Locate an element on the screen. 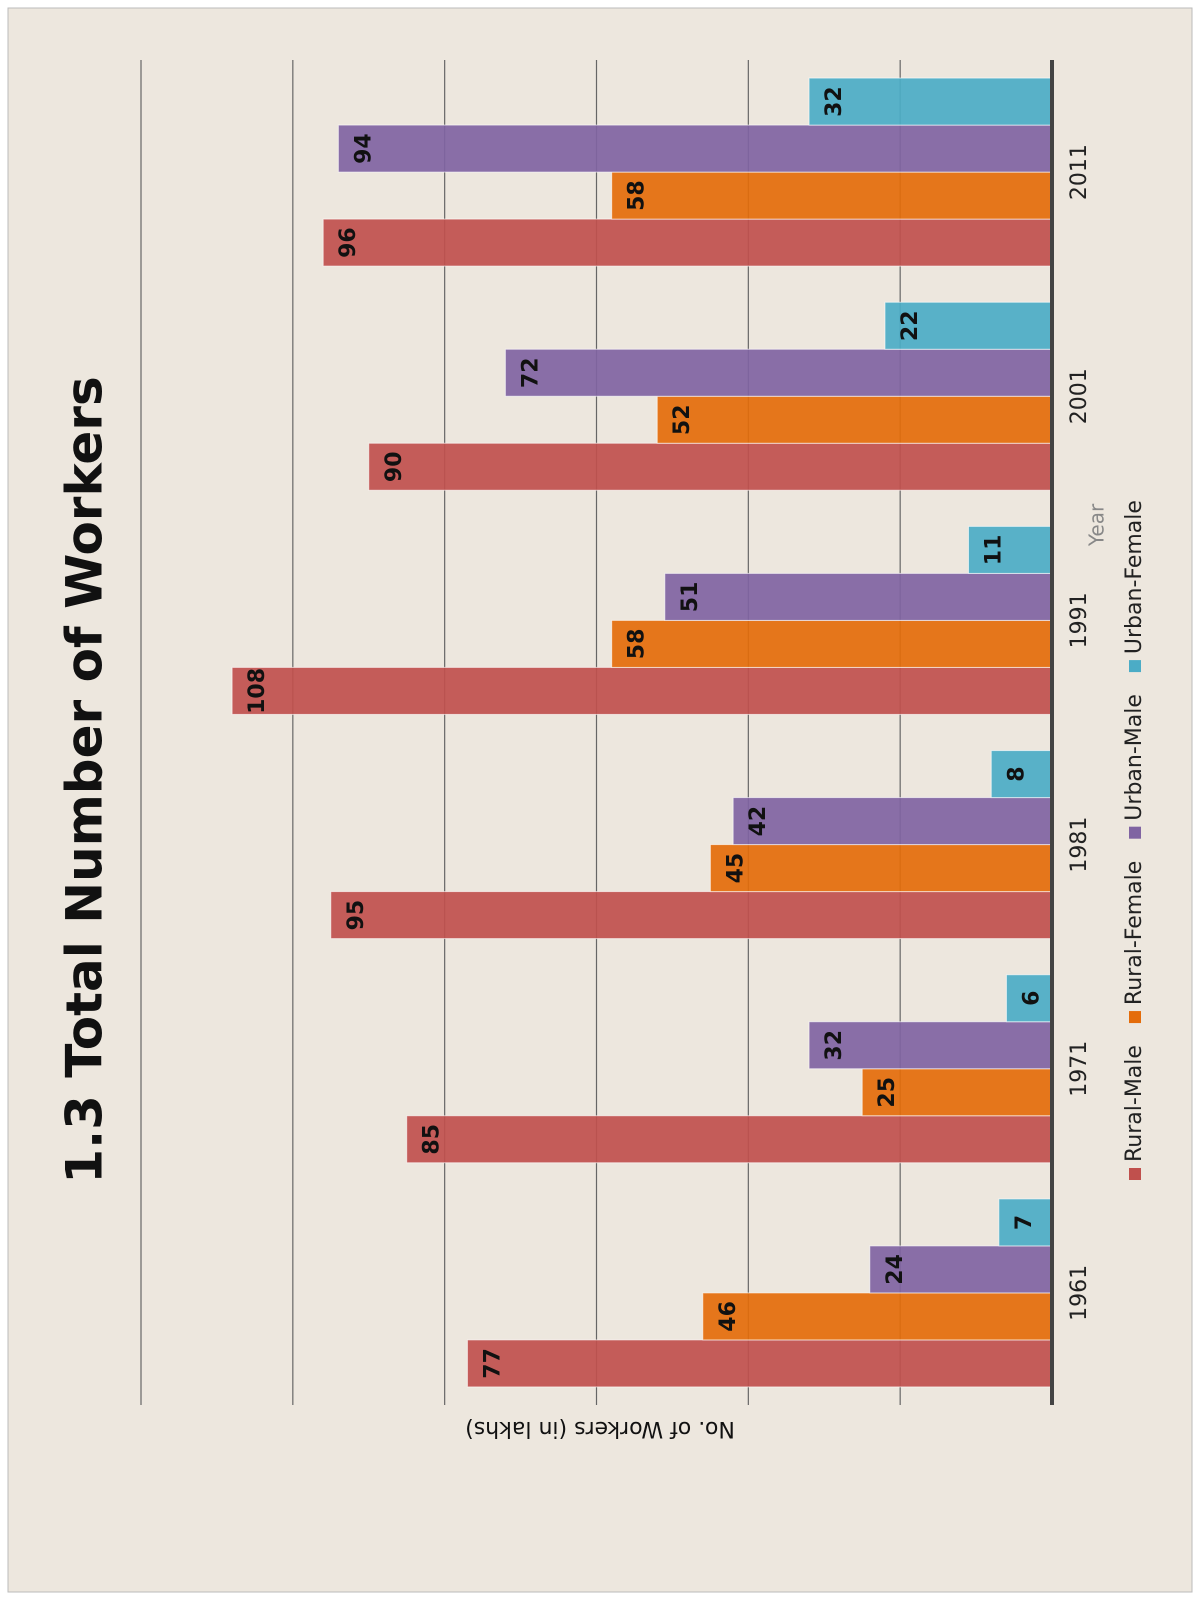 The width and height of the screenshot is (1200, 1600). value-label: 42 is located at coordinates (758, 821).